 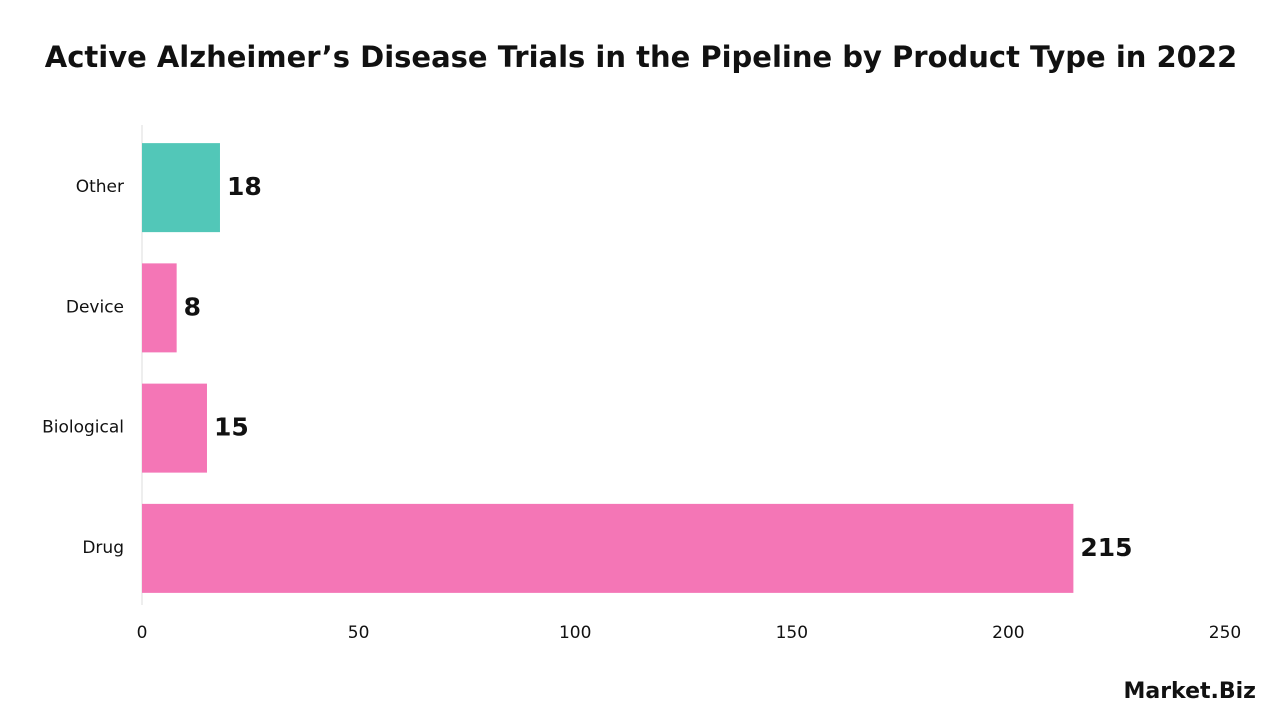 What do you see at coordinates (1008, 633) in the screenshot?
I see `x-tick-label: 200` at bounding box center [1008, 633].